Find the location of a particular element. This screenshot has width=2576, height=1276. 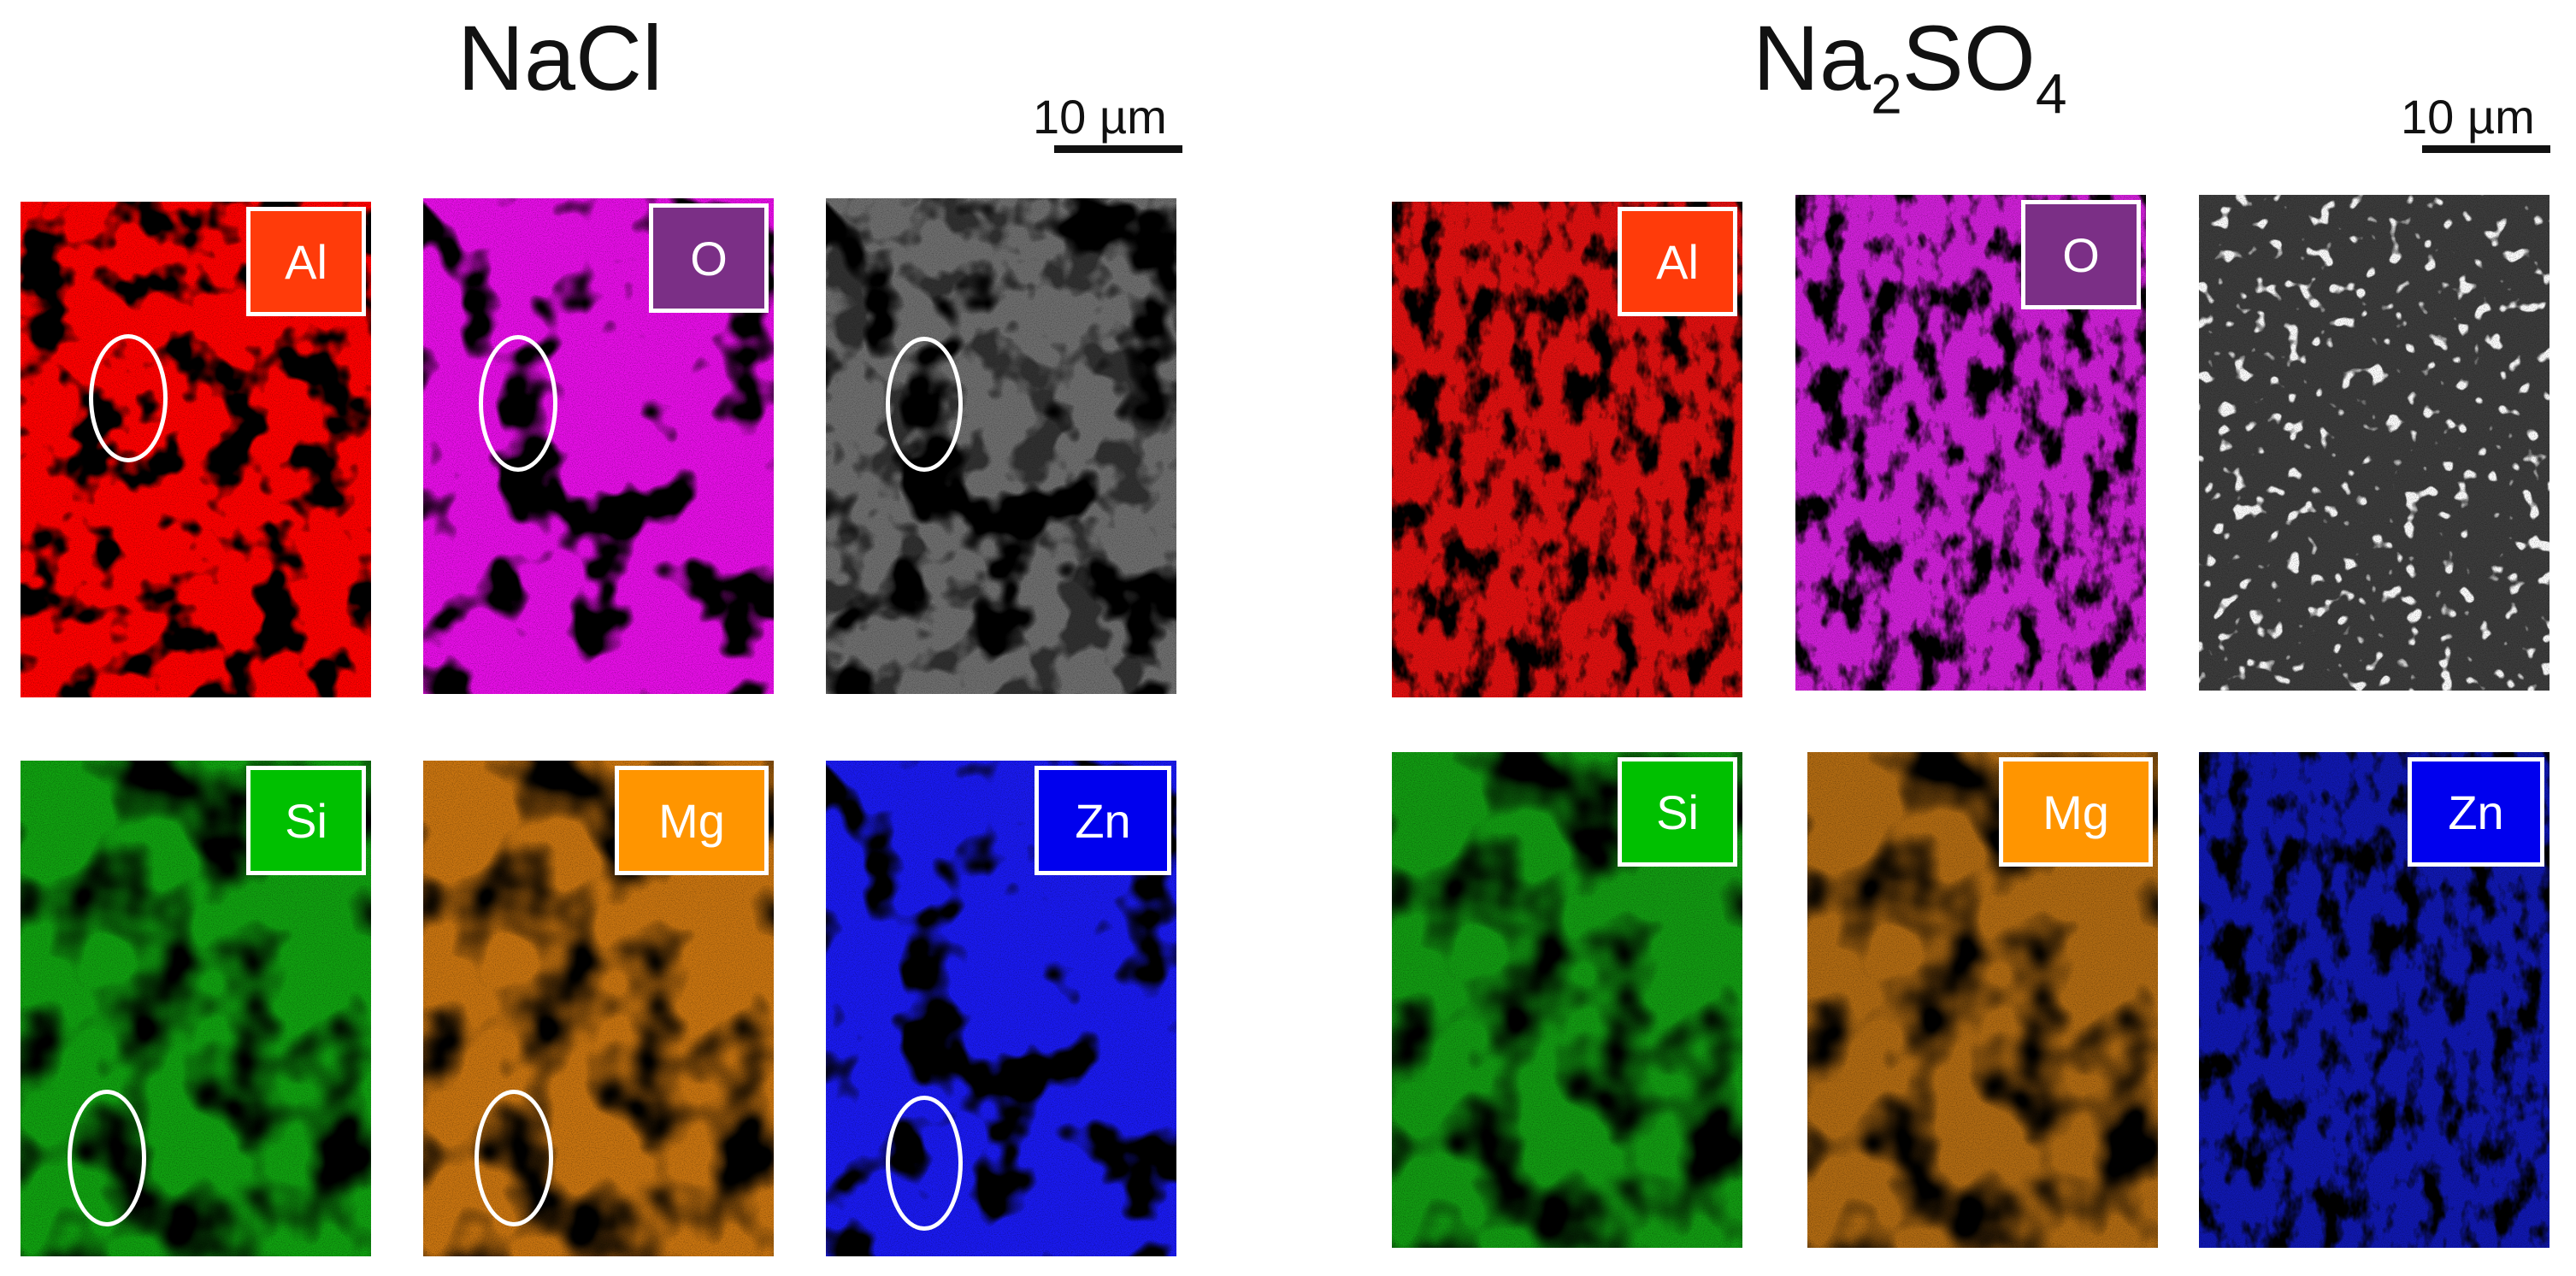

group-title-na2so4: Na2SO4 is located at coordinates (1910, 66).